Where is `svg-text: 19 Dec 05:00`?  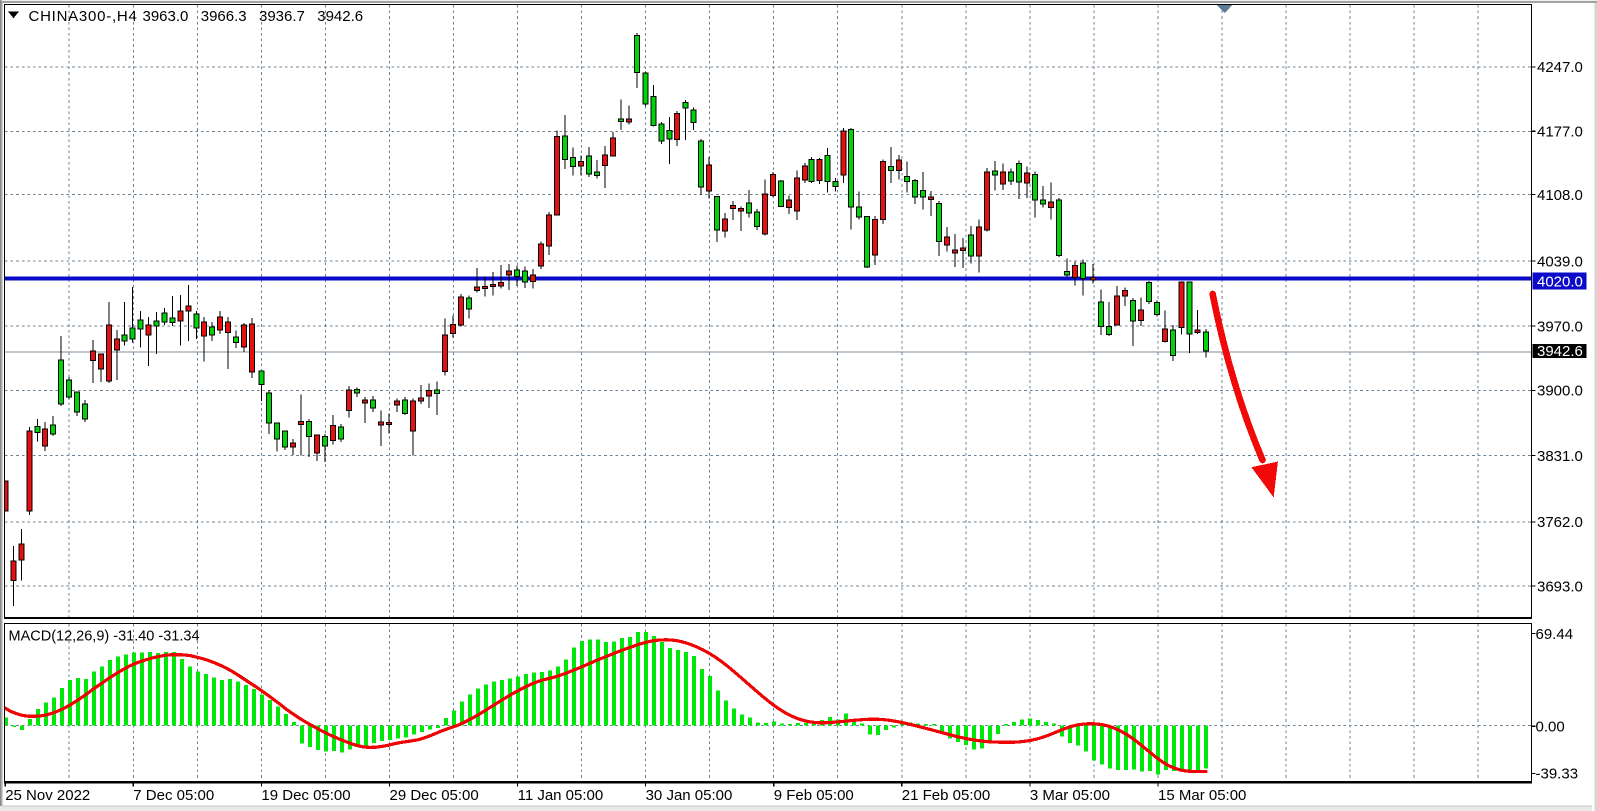
svg-text: 19 Dec 05:00 is located at coordinates (305, 795).